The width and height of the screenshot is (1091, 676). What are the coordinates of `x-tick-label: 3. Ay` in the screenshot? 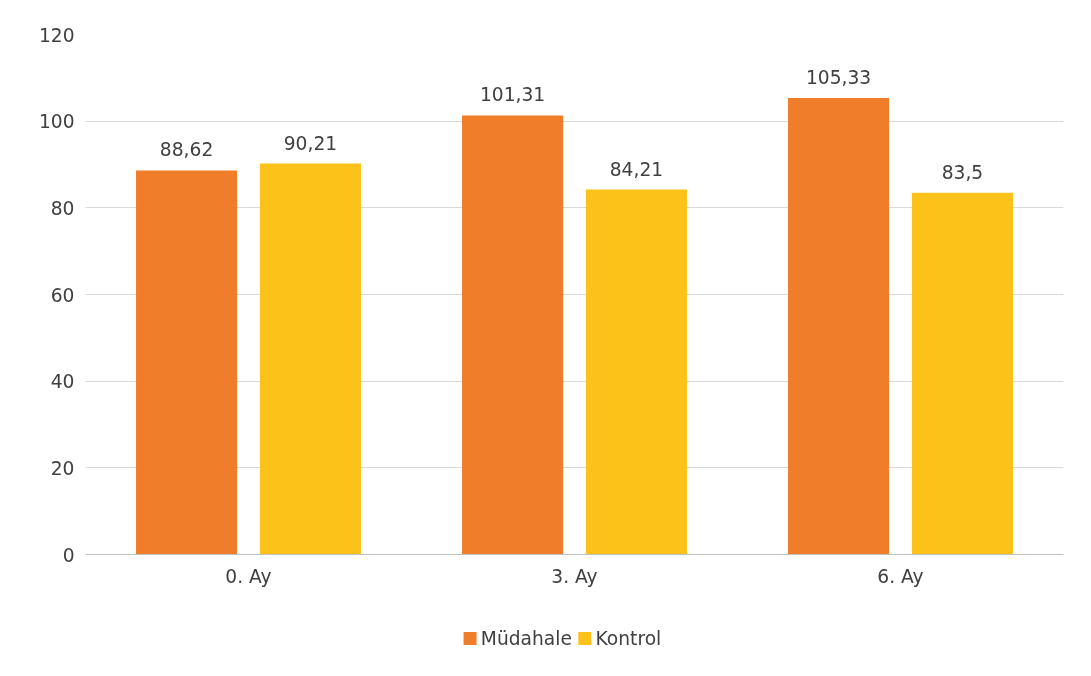 It's located at (574, 576).